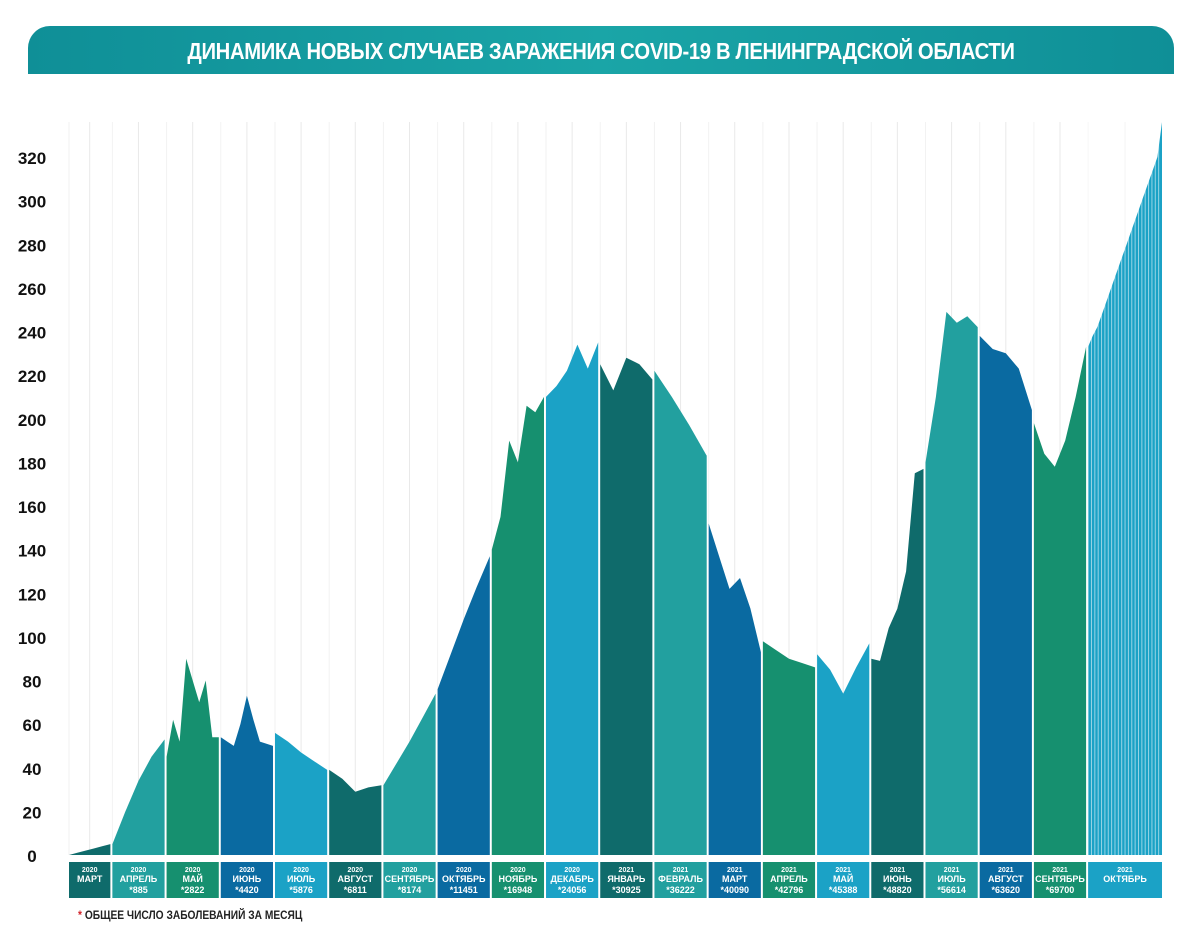  What do you see at coordinates (464, 890) in the screenshot?
I see `month-total-label: *11451` at bounding box center [464, 890].